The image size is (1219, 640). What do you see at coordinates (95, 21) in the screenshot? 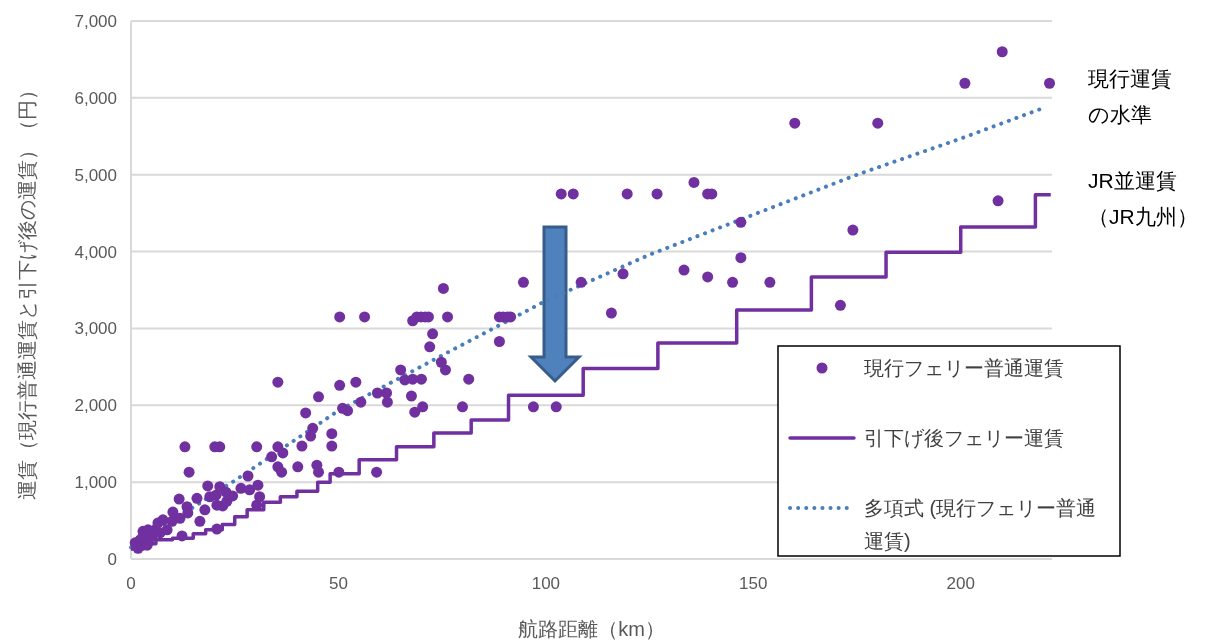
I see `y-tick-label: 7,000` at bounding box center [95, 21].